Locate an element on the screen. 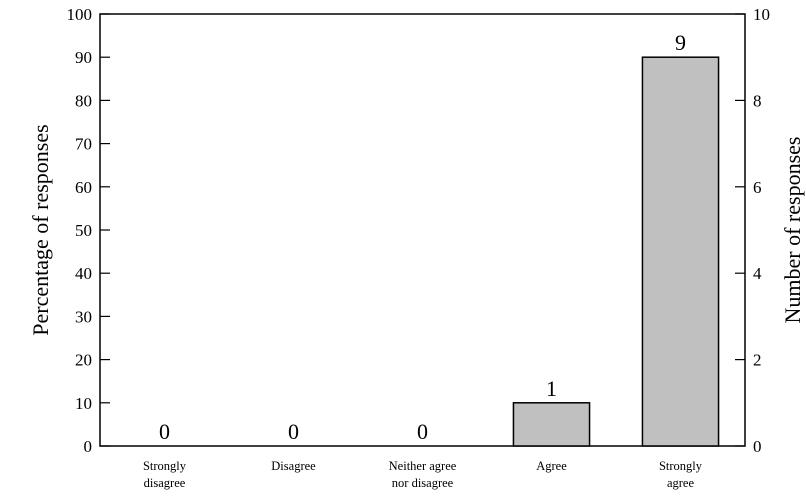 The width and height of the screenshot is (806, 497). category-label: Neither agree nor disagree is located at coordinates (423, 474).